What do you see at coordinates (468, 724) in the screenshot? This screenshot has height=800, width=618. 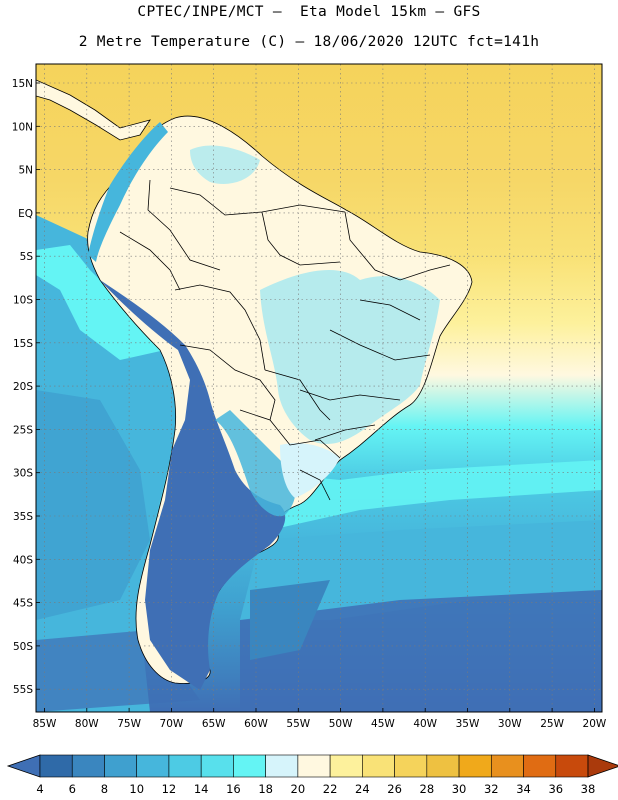 I see `lon-label: 35W` at bounding box center [468, 724].